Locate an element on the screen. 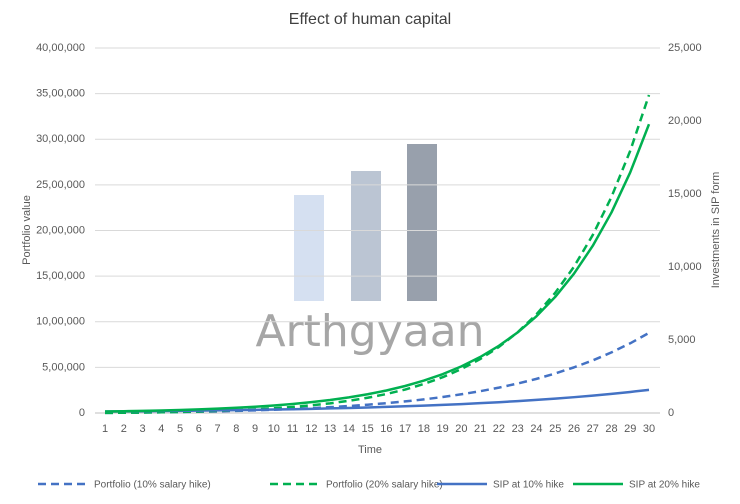 The height and width of the screenshot is (504, 740). y-axis-title: Portfolio value is located at coordinates (27, 230).